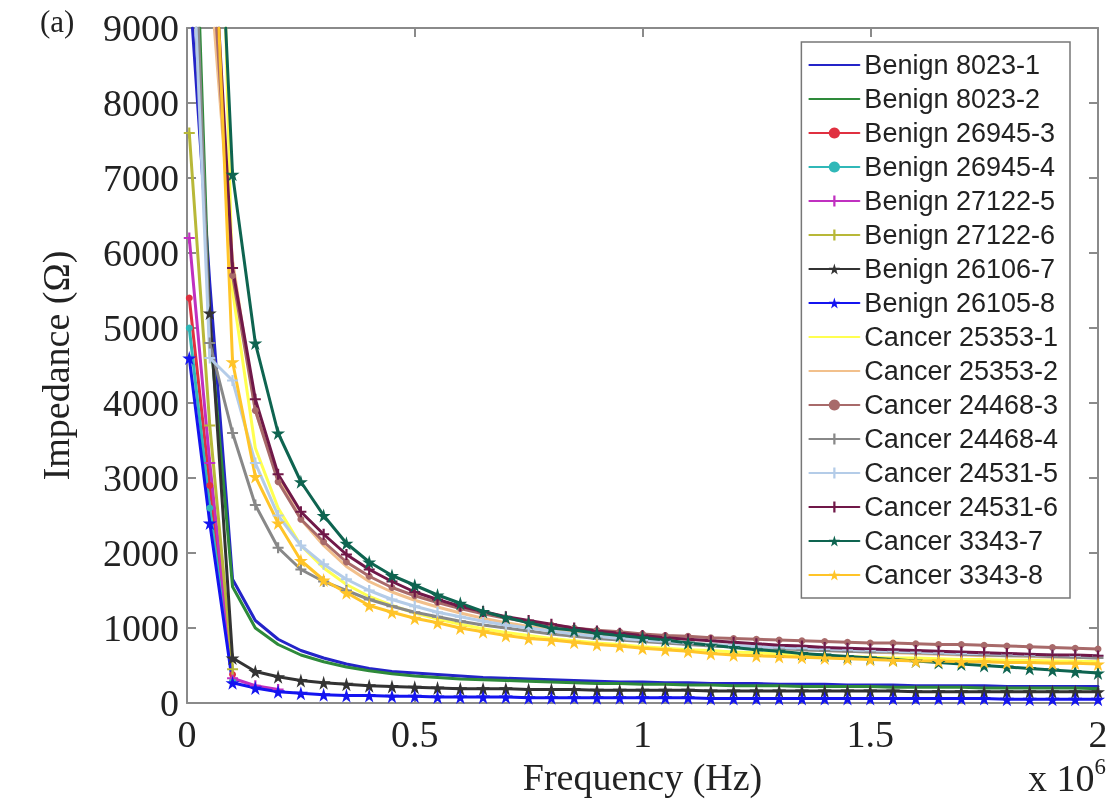 This screenshot has width=1114, height=801. I want to click on legend-label: Benign 26105-8, so click(960, 303).